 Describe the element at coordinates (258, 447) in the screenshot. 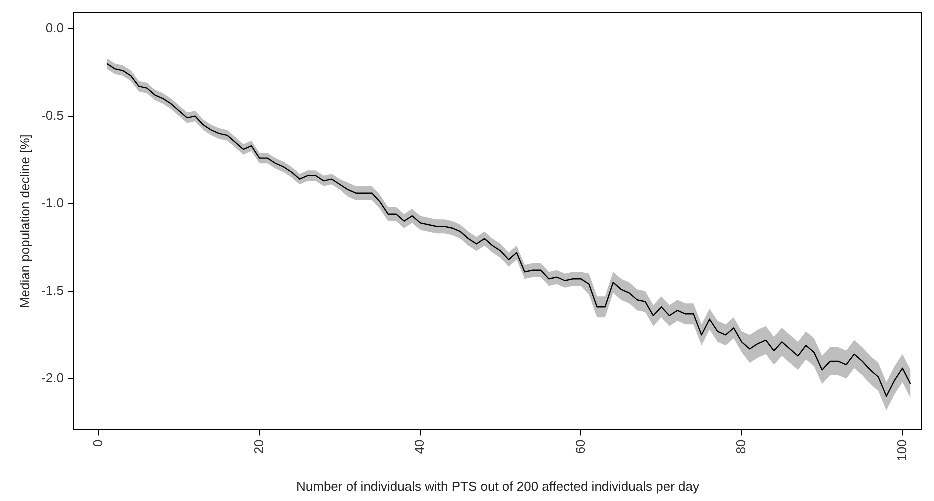

I see `x-tick-label: 20` at that location.